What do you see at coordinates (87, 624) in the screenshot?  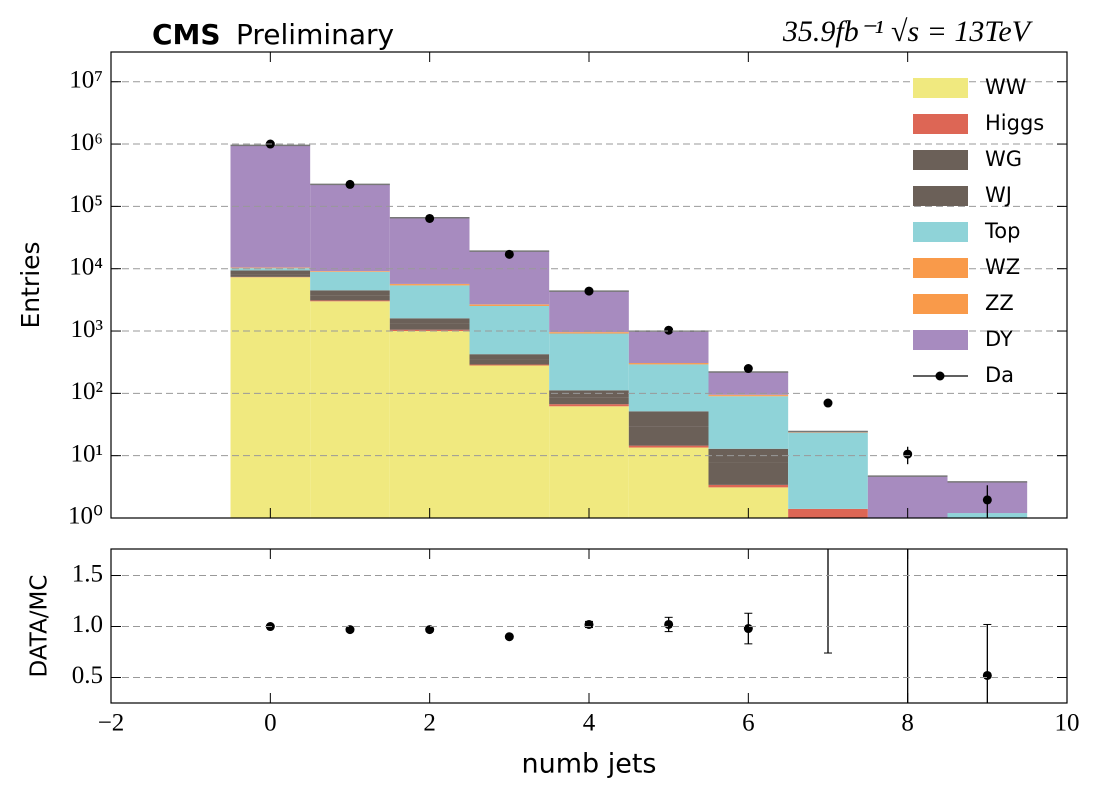 I see `y-tick-label: 1.0` at bounding box center [87, 624].